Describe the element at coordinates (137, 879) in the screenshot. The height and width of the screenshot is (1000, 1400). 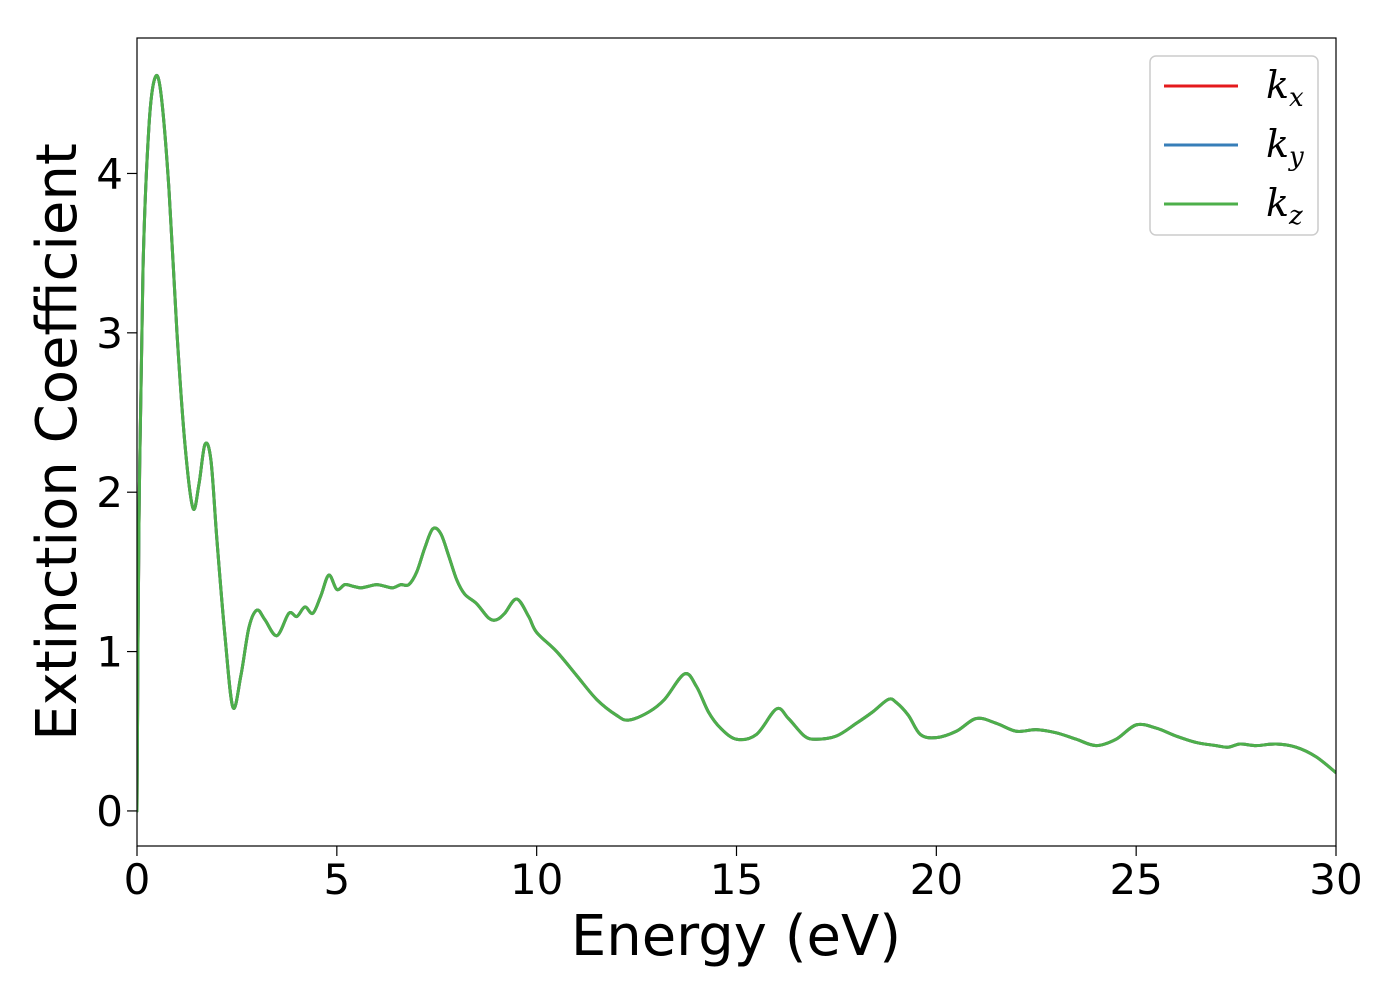
I see `x-tick-label: 0` at that location.